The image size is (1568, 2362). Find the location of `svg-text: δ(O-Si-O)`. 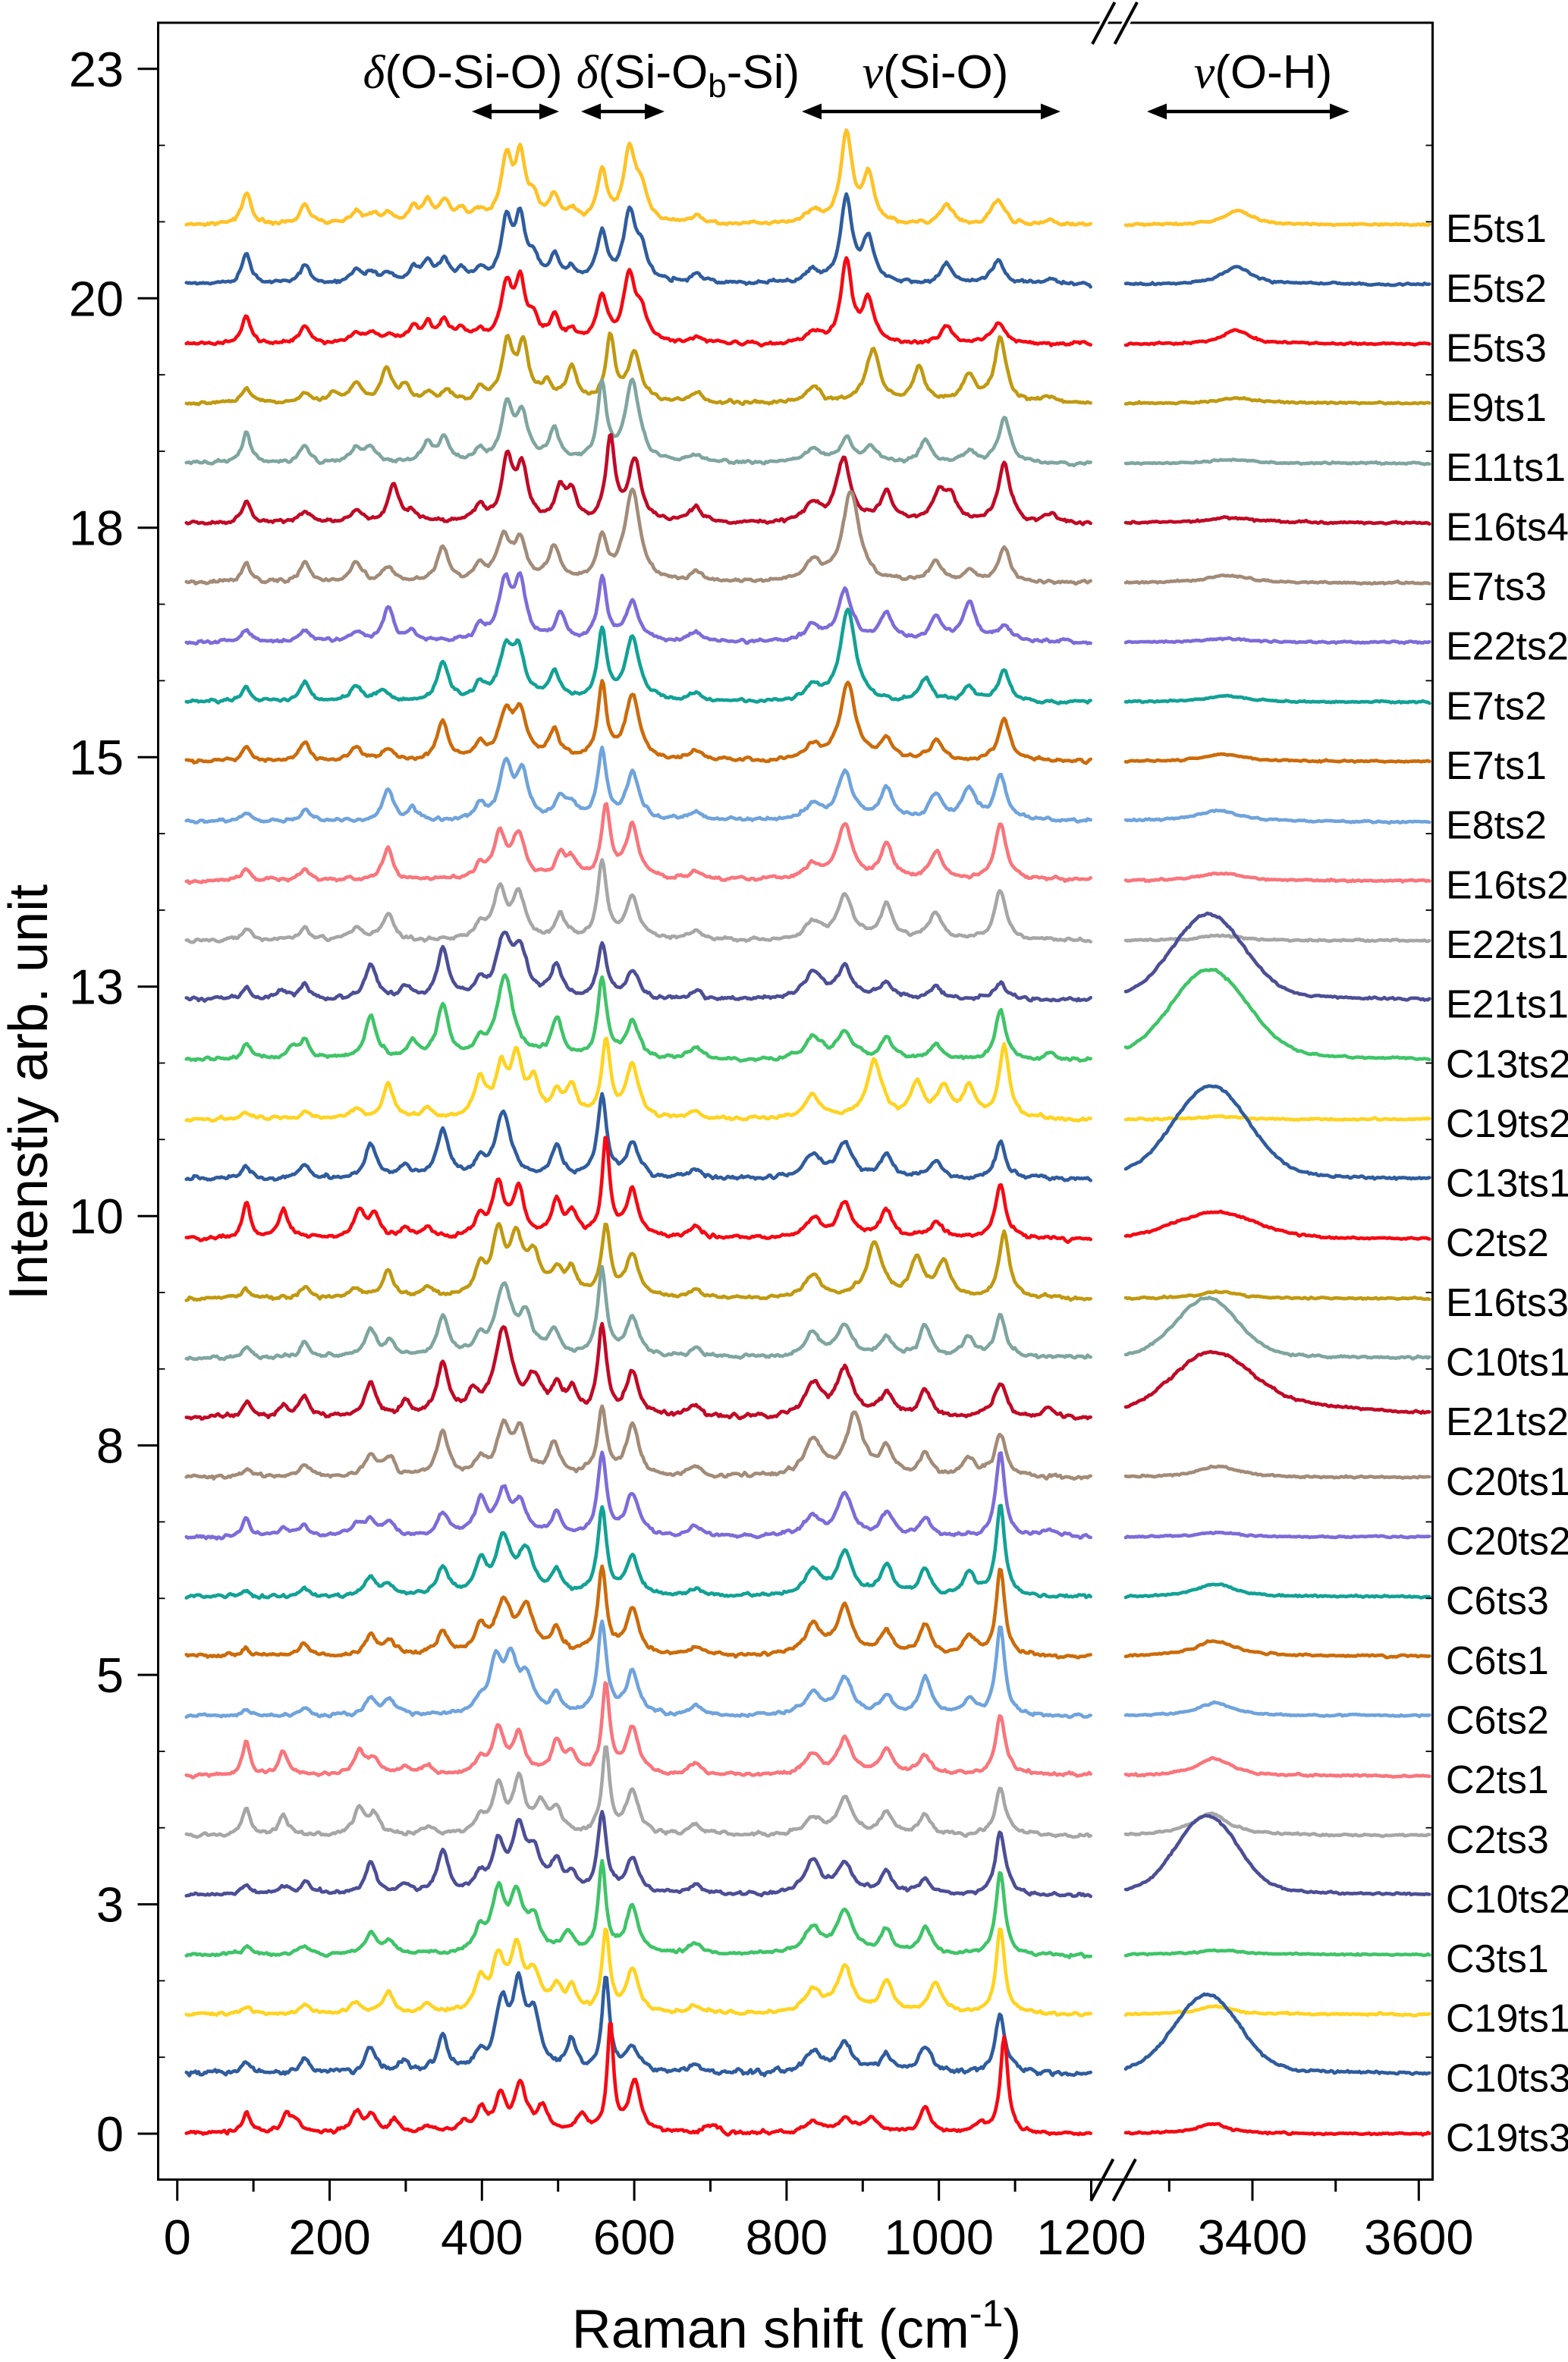

svg-text: δ(O-Si-O) is located at coordinates (463, 72).